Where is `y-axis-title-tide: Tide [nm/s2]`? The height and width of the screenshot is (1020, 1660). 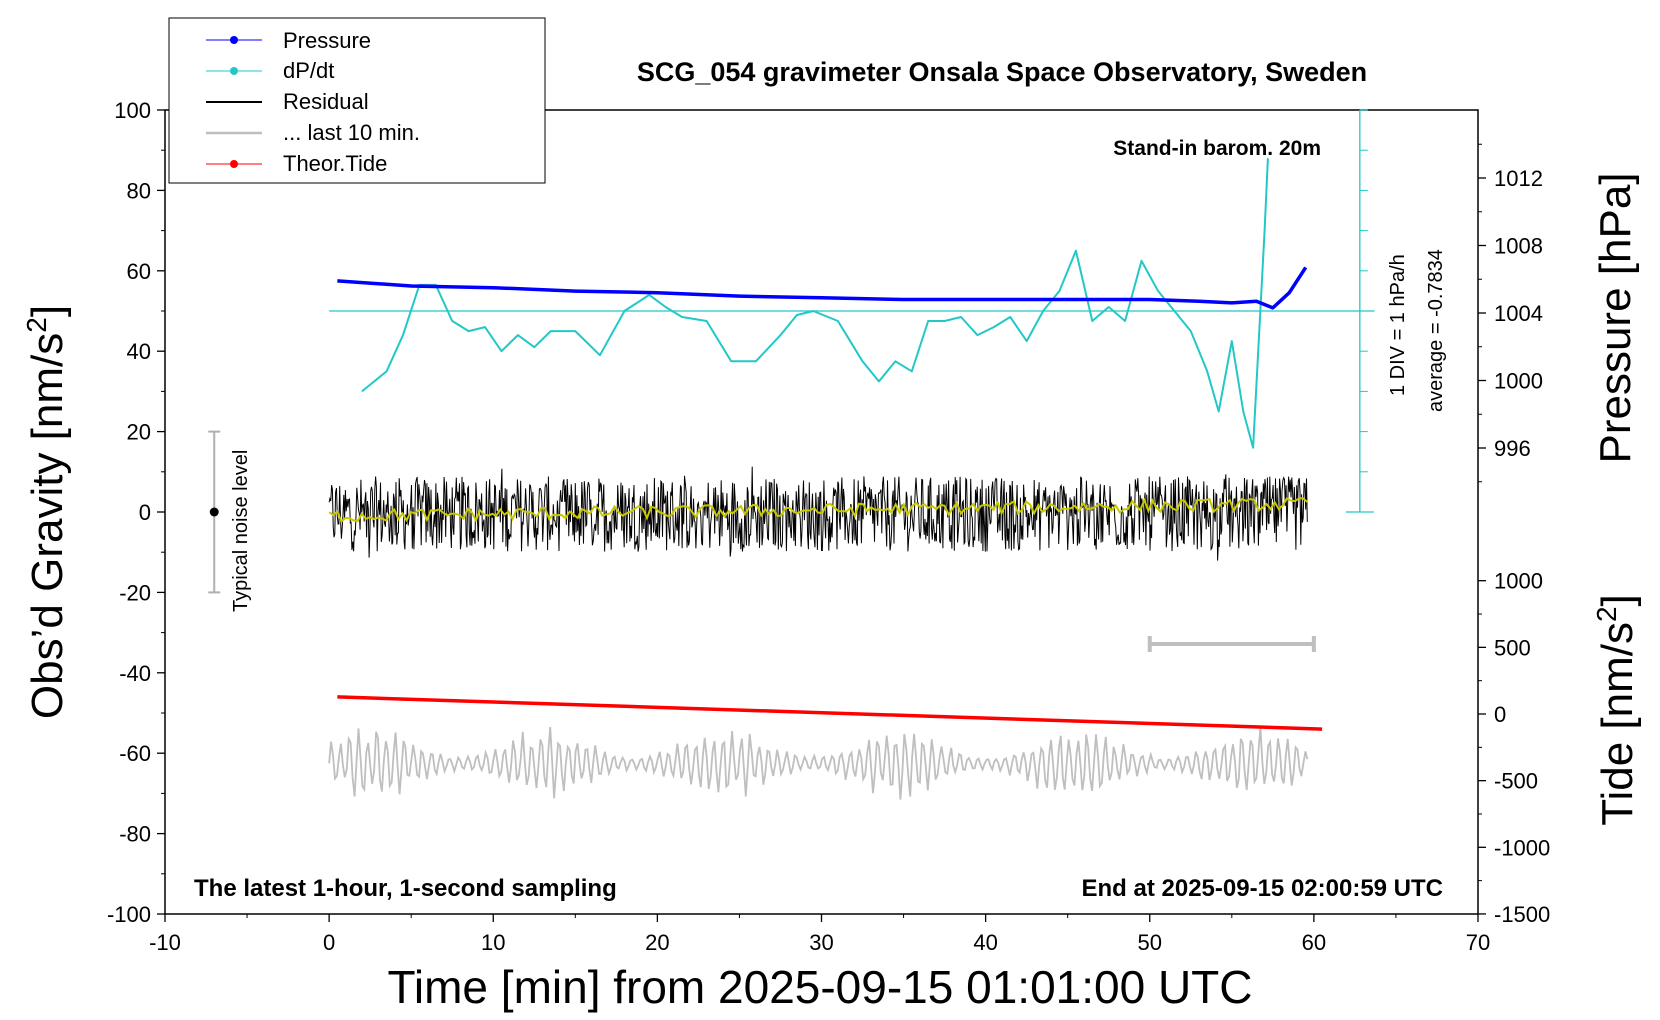 y-axis-title-tide: Tide [nm/s2] is located at coordinates (1616, 710).